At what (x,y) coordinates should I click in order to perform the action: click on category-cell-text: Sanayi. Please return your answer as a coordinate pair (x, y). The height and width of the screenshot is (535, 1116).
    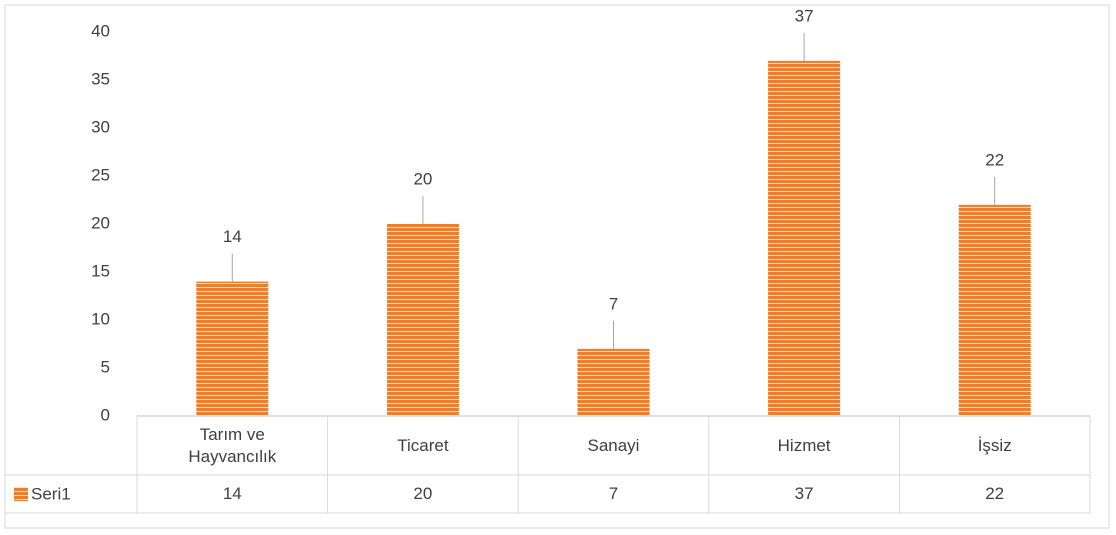
    Looking at the image, I should click on (613, 445).